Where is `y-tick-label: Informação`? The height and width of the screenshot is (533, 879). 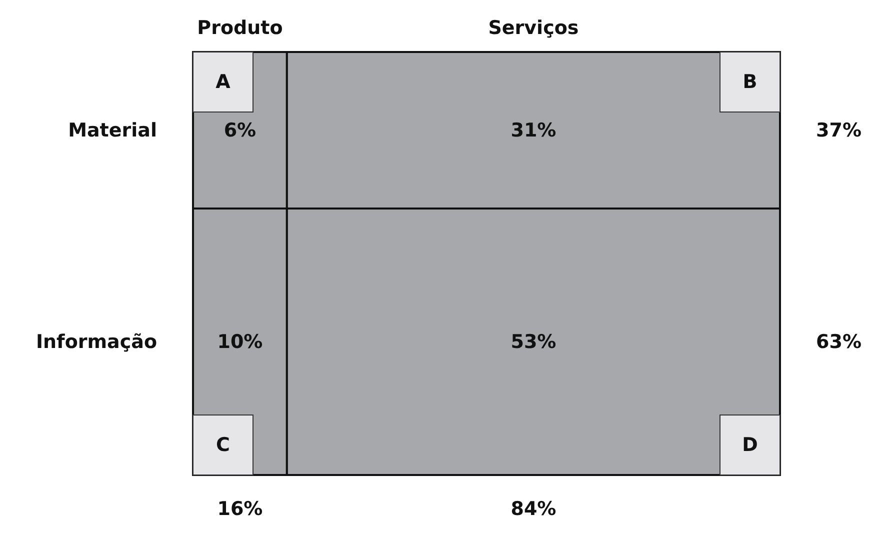 y-tick-label: Informação is located at coordinates (96, 341).